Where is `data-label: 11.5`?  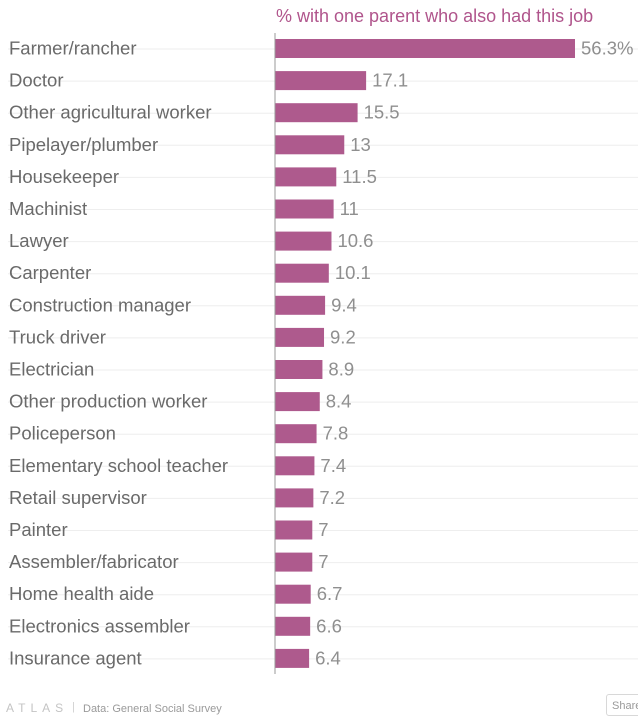
data-label: 11.5 is located at coordinates (359, 176).